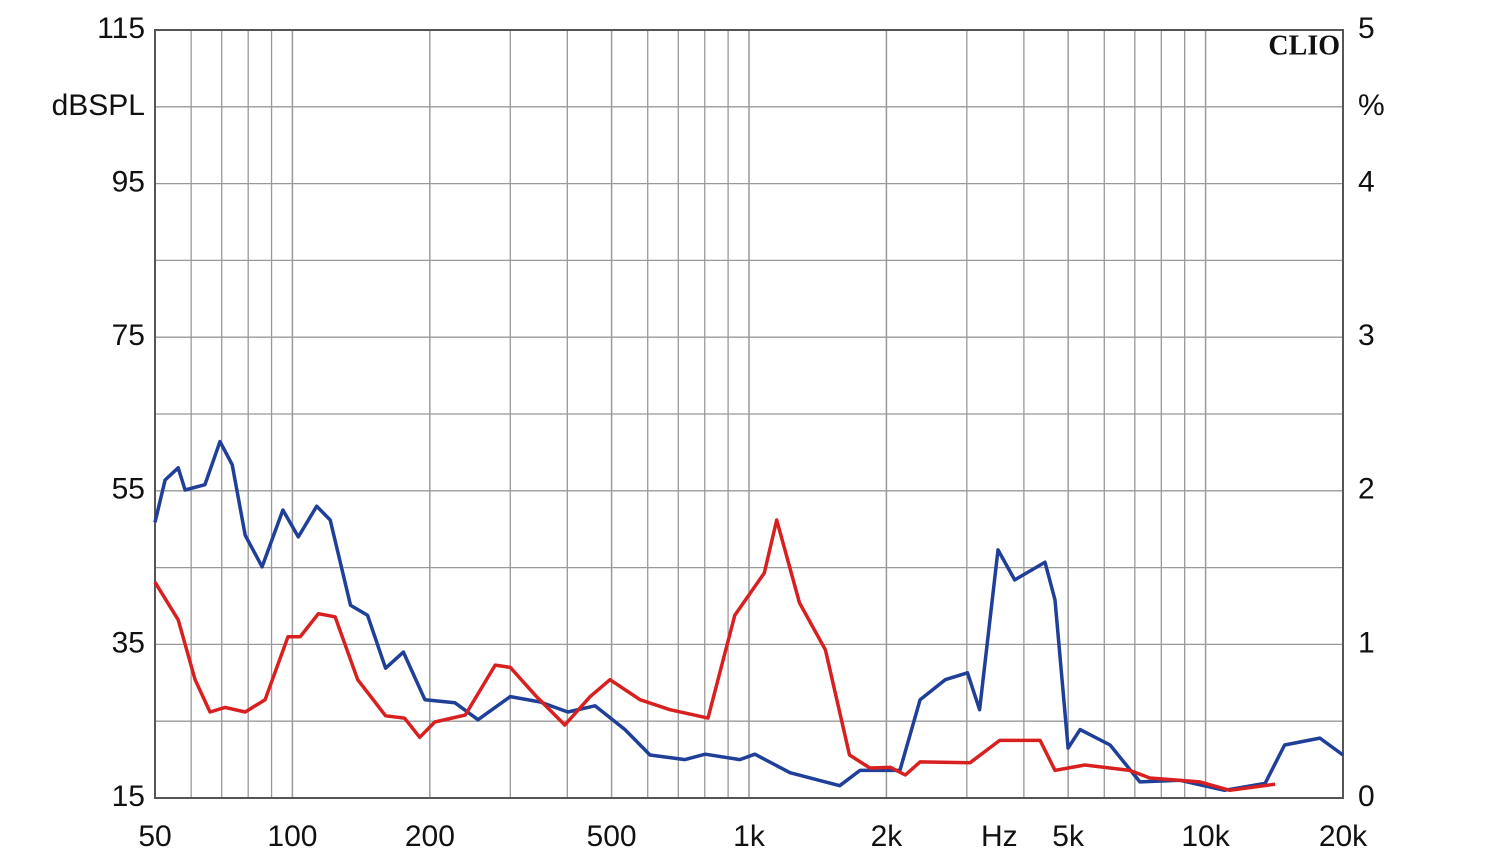  I want to click on y-tick-label: 95, so click(128, 182).